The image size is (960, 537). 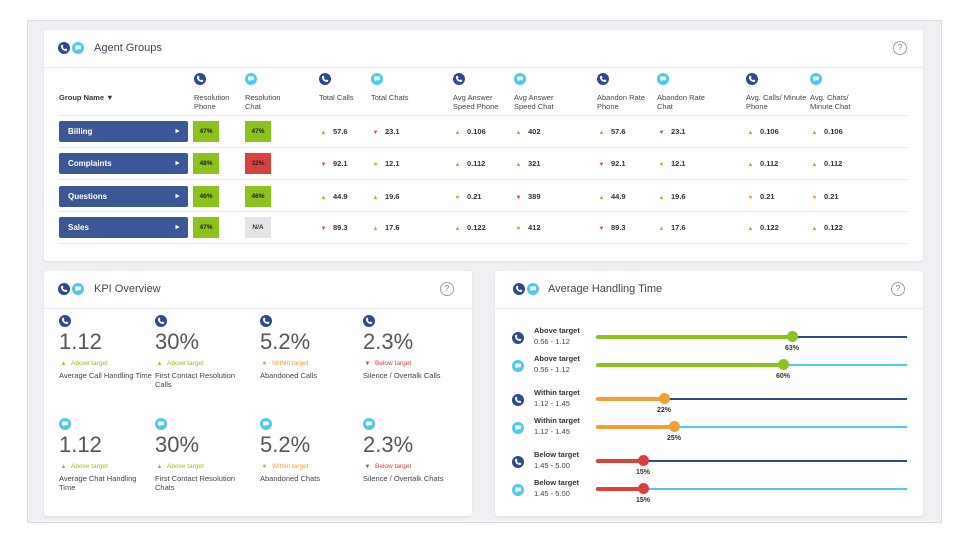 I want to click on column-header-7: Abandon Rate Chat, so click(x=681, y=102).